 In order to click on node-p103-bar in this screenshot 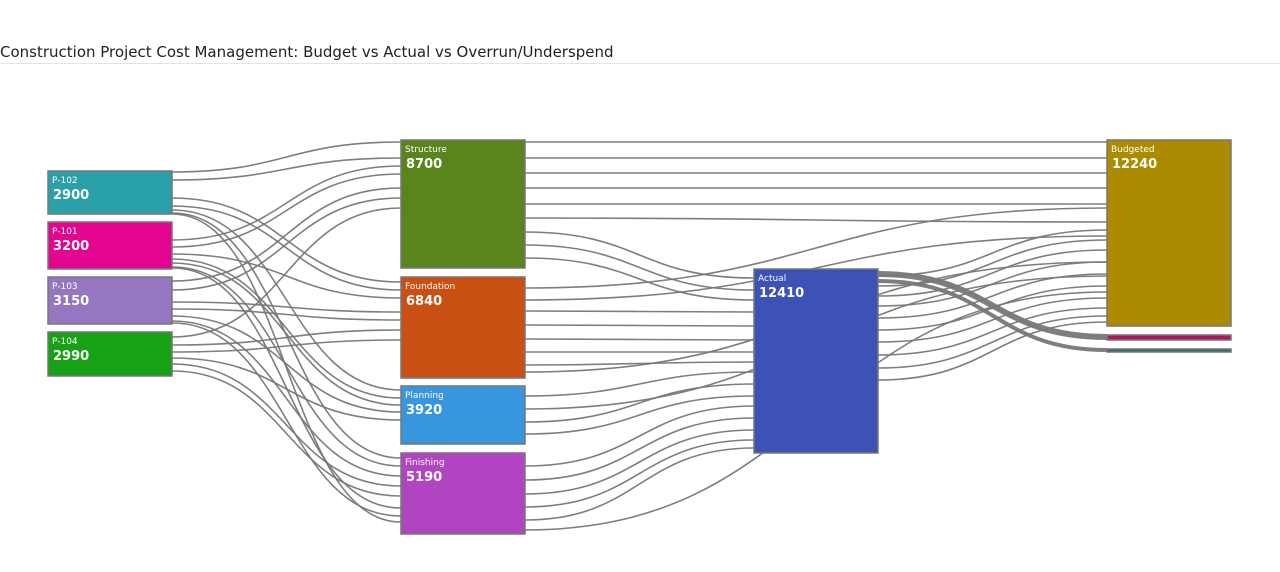, I will do `click(110, 300)`.